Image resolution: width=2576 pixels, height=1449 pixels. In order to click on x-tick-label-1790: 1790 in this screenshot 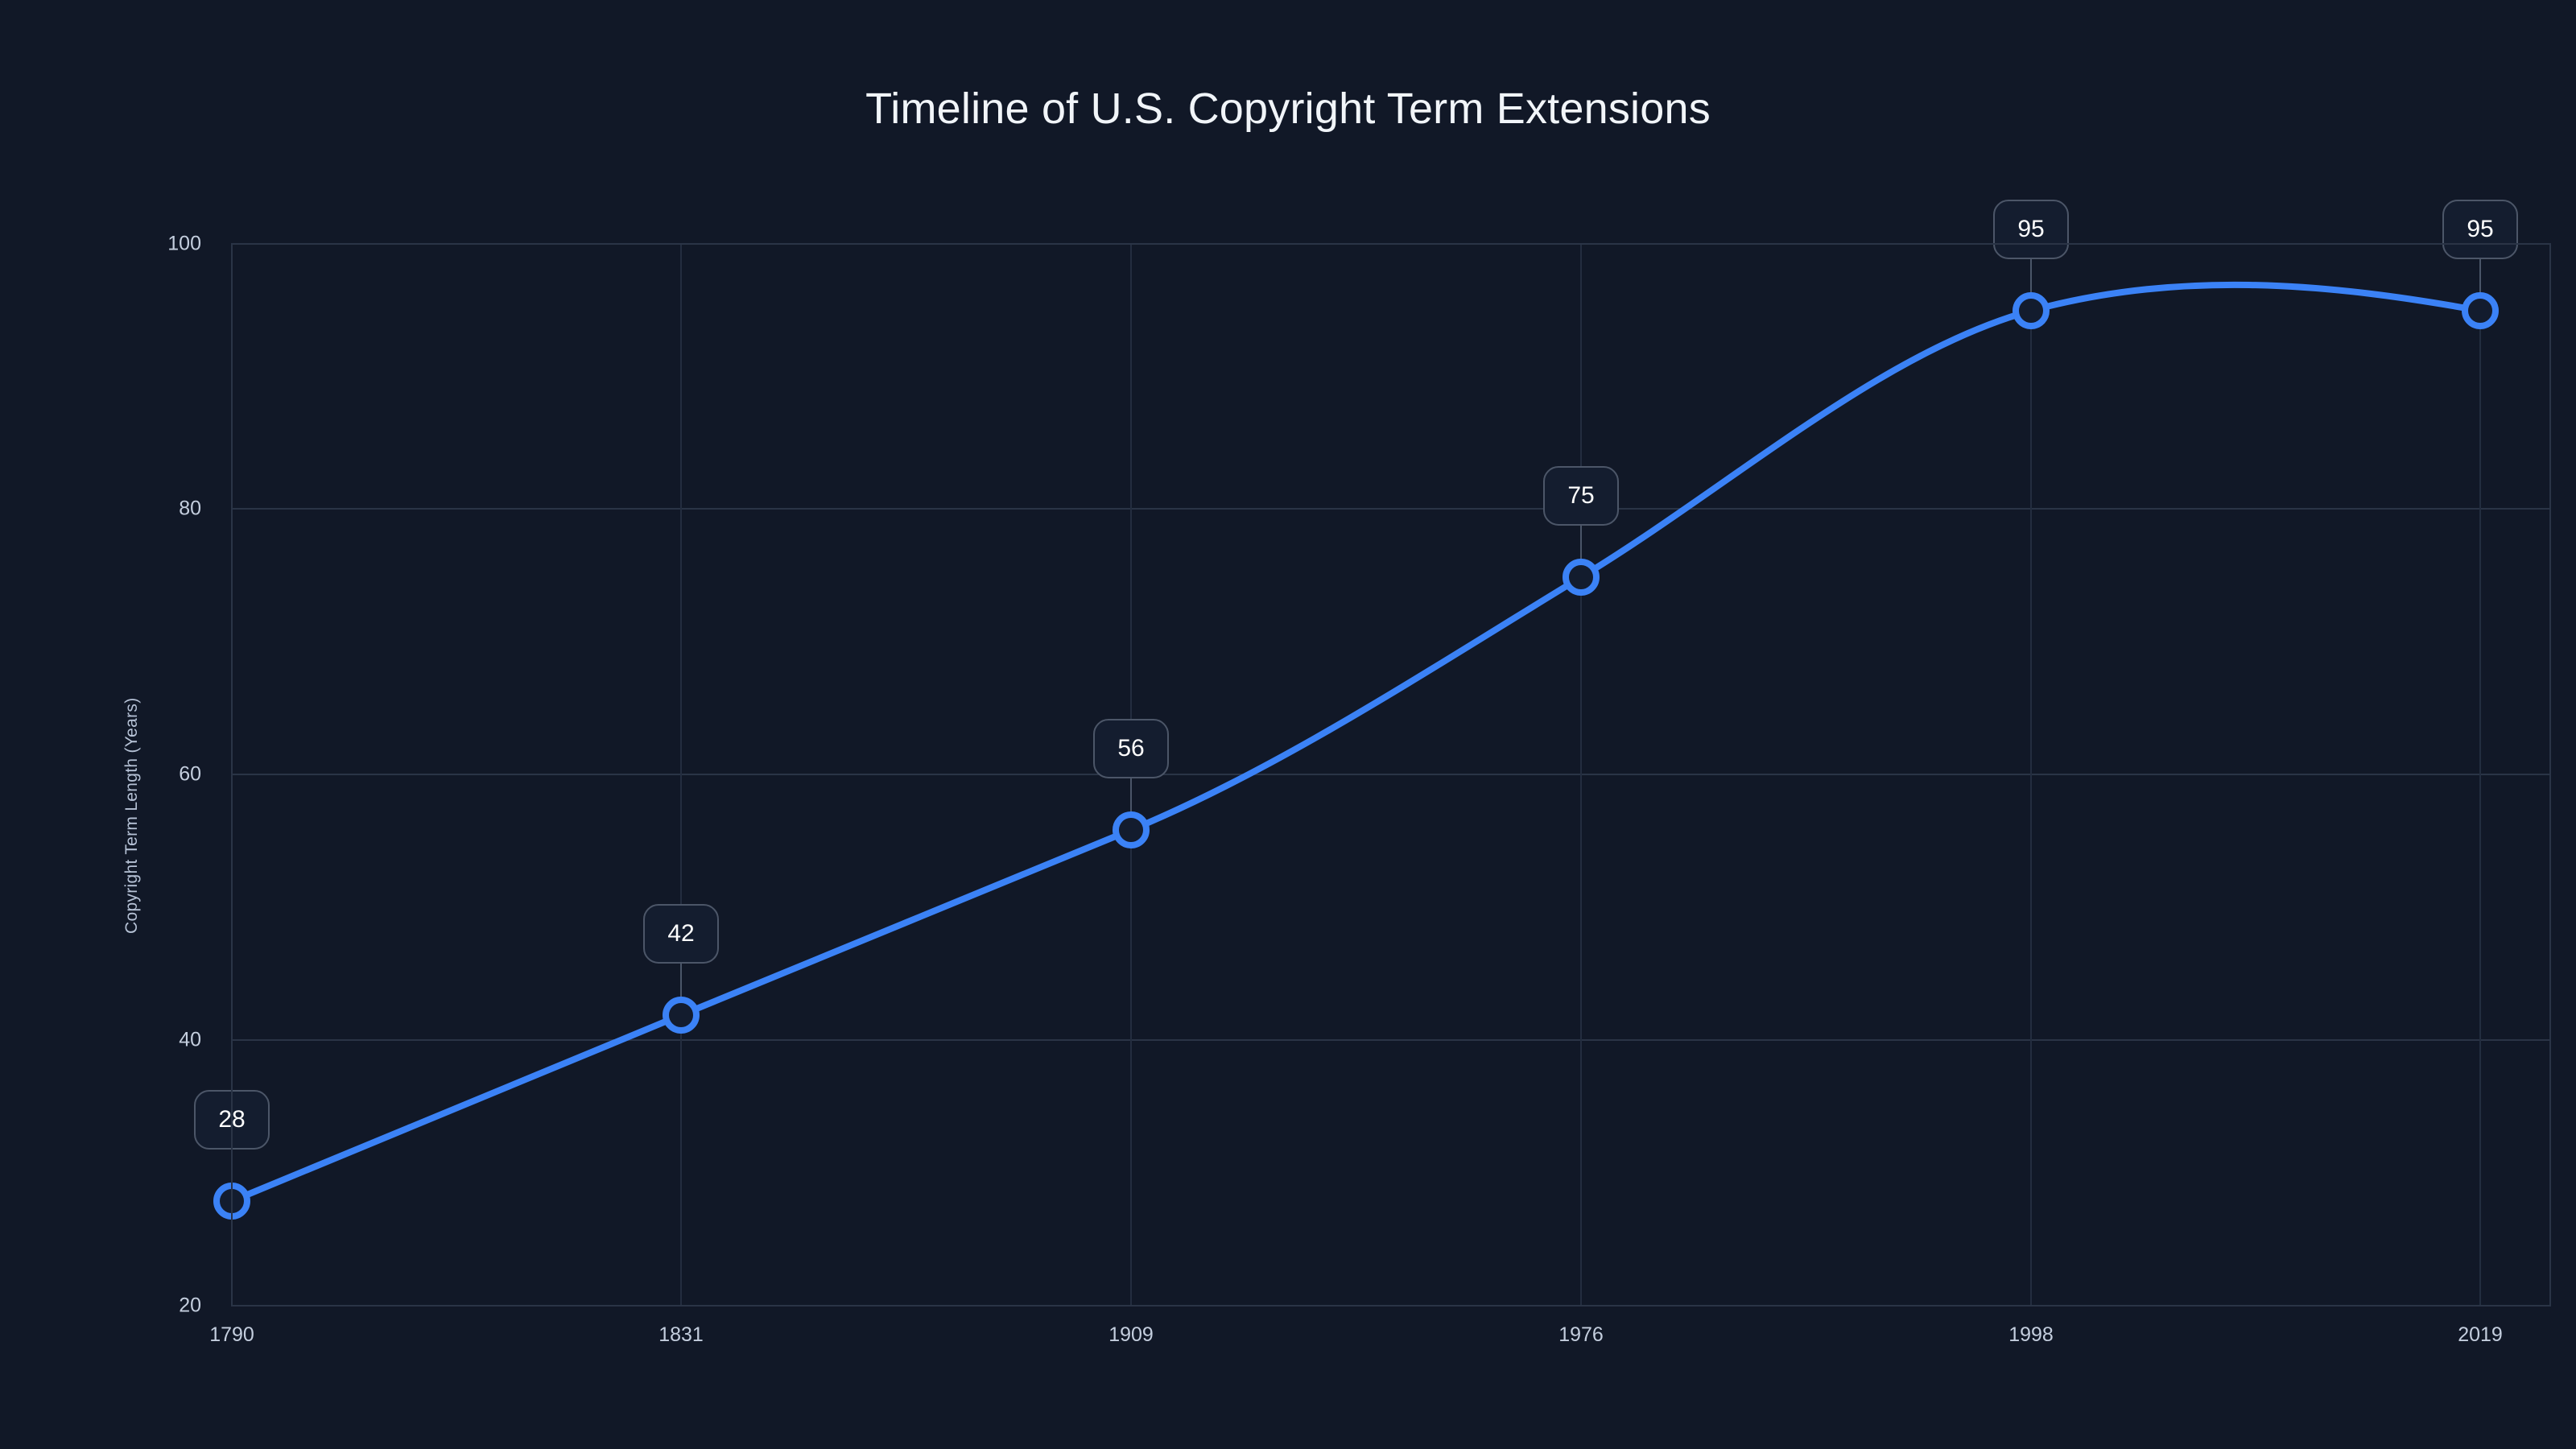, I will do `click(231, 1334)`.